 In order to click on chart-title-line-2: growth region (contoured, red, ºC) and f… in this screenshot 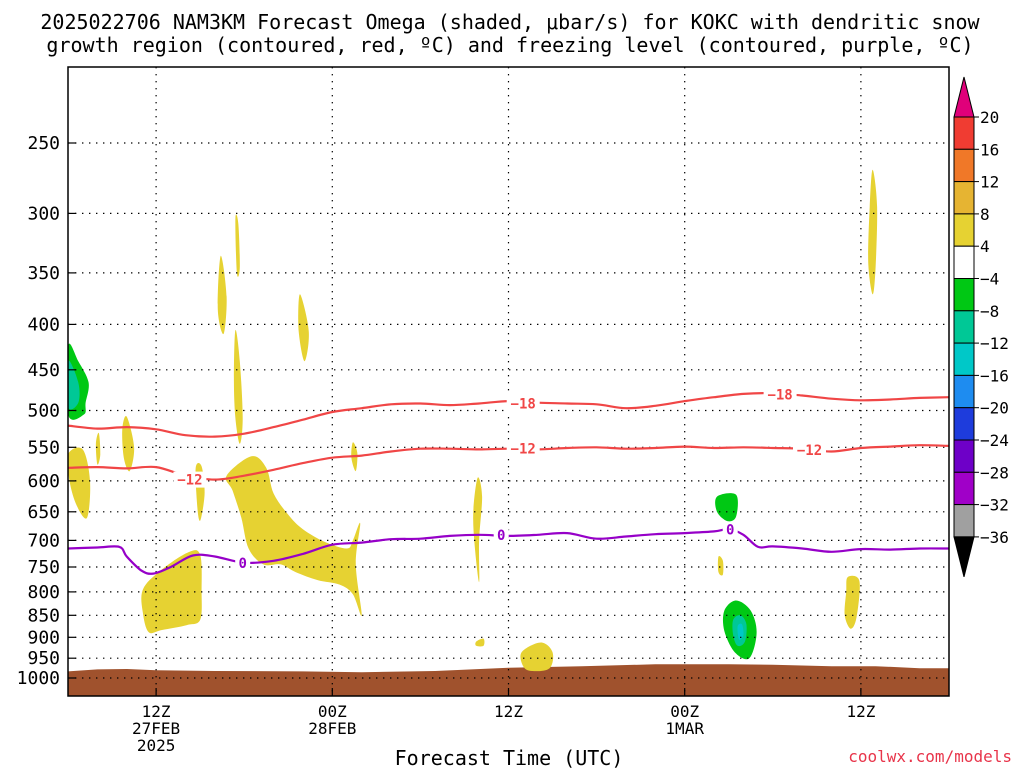, I will do `click(509, 45)`.